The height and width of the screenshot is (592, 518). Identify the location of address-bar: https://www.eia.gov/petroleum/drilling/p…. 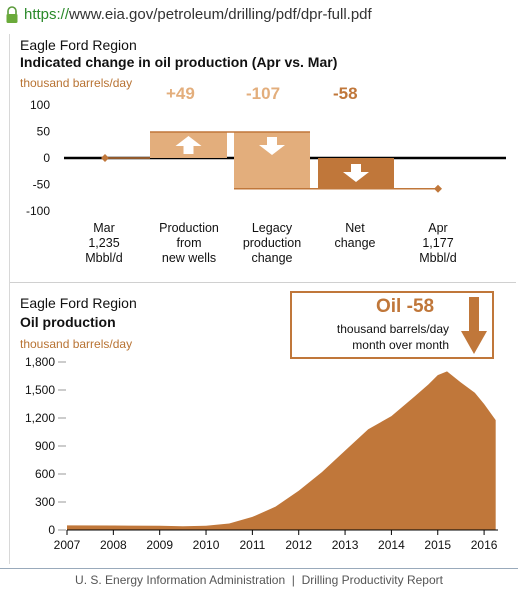
(259, 15).